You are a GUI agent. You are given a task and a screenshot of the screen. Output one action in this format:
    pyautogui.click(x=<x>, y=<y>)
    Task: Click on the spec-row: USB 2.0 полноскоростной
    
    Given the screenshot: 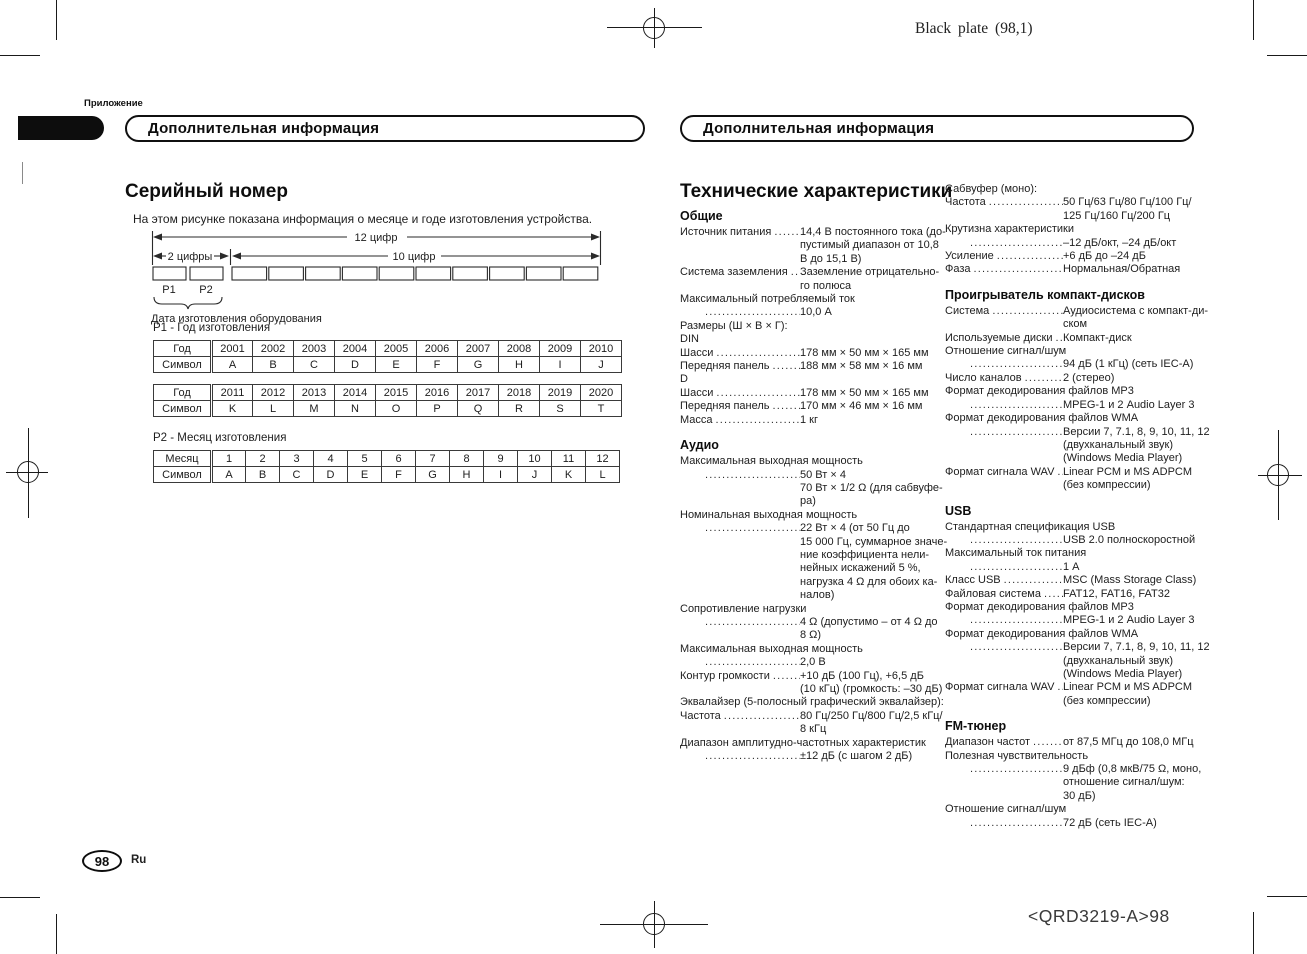 What is the action you would take?
    pyautogui.click(x=1071, y=540)
    